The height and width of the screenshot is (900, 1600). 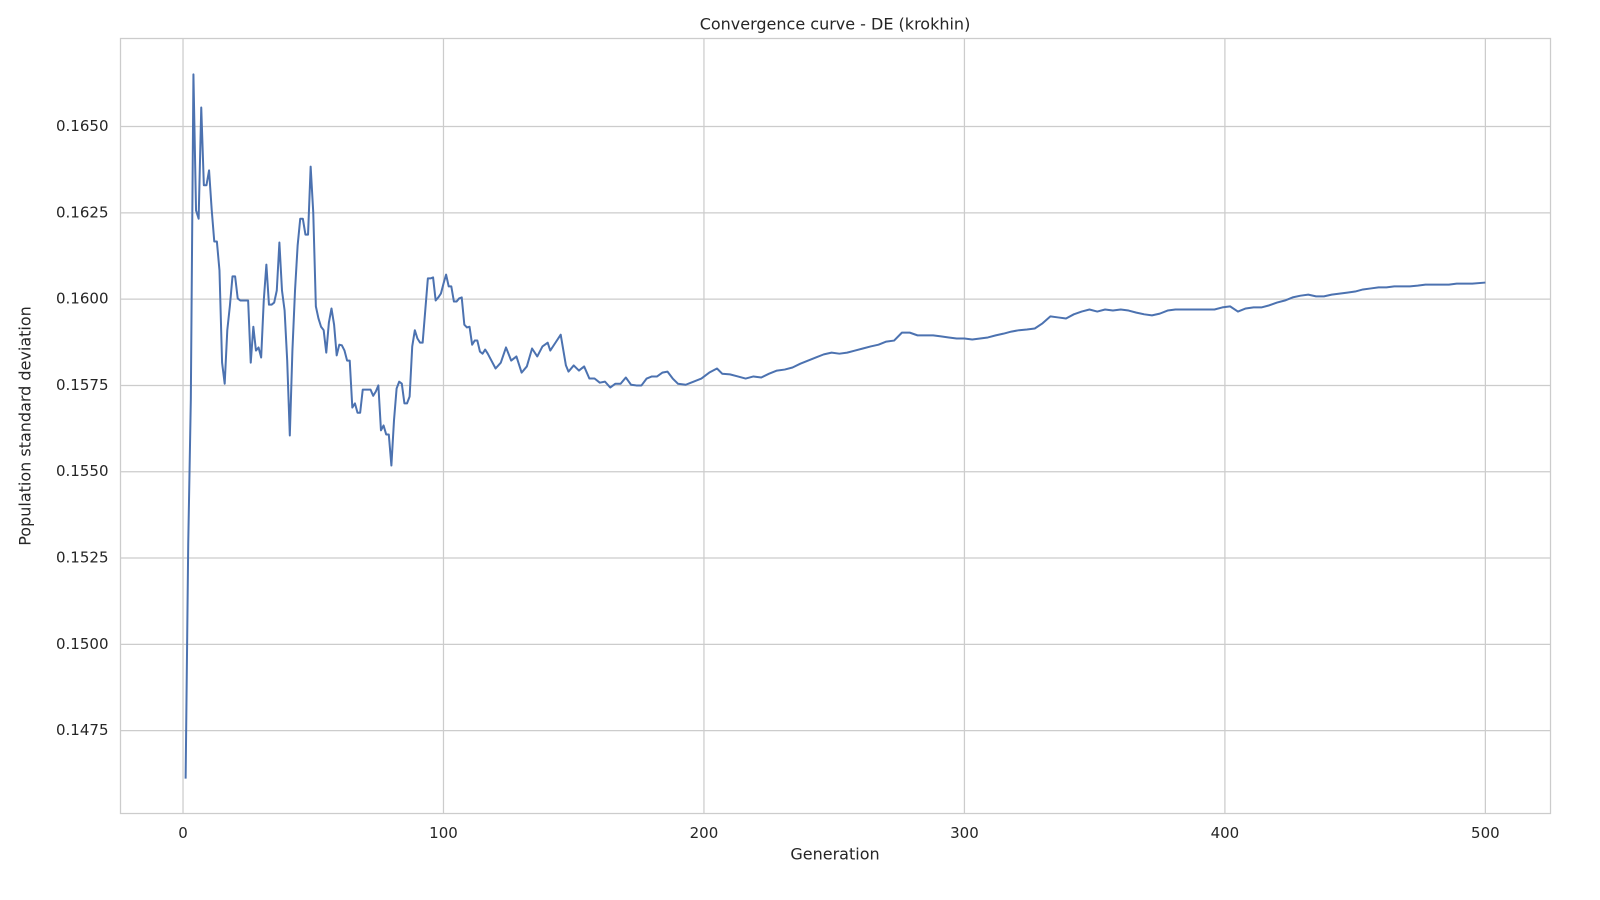 I want to click on x-axis-label: Generation, so click(x=834, y=854).